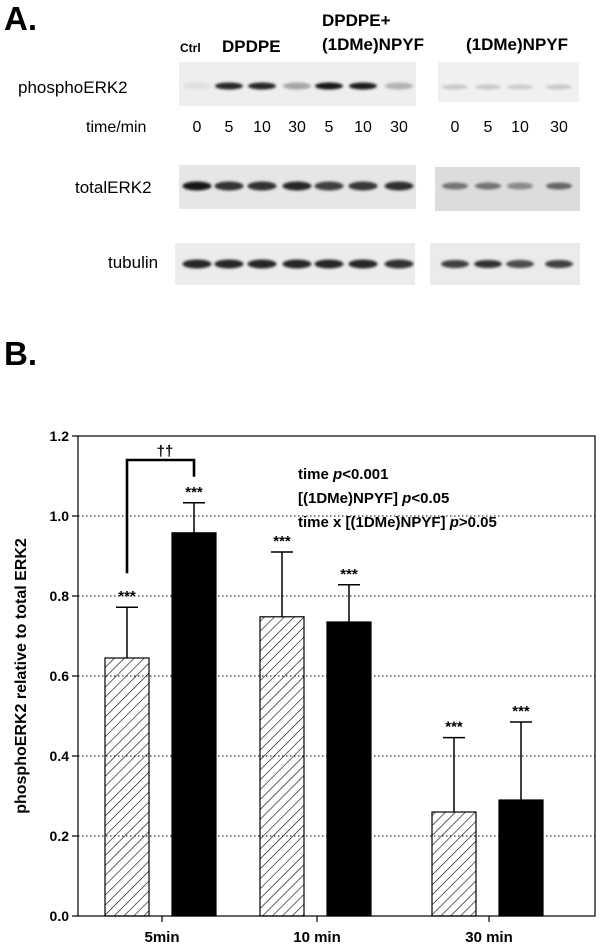 The image size is (600, 947). Describe the element at coordinates (60, 516) in the screenshot. I see `y-tick-label: 1.0` at that location.